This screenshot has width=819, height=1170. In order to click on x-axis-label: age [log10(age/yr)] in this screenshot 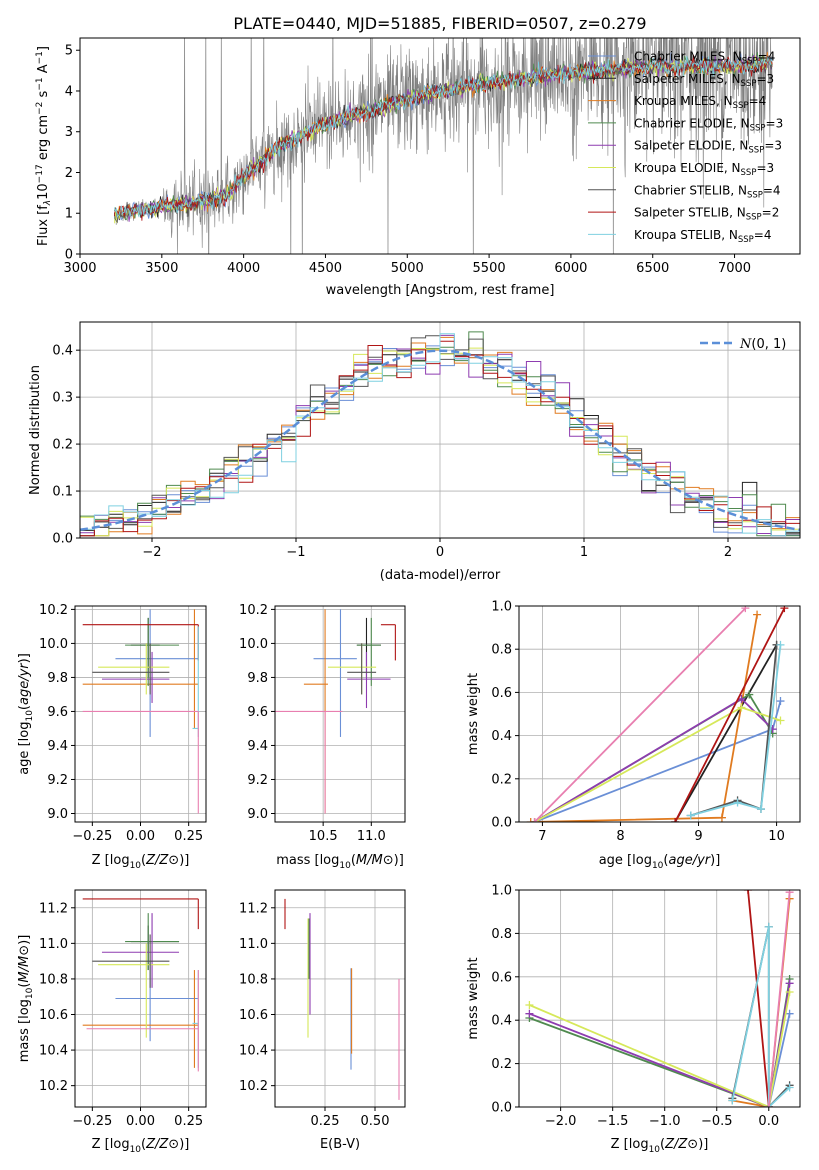, I will do `click(26, 714)`.